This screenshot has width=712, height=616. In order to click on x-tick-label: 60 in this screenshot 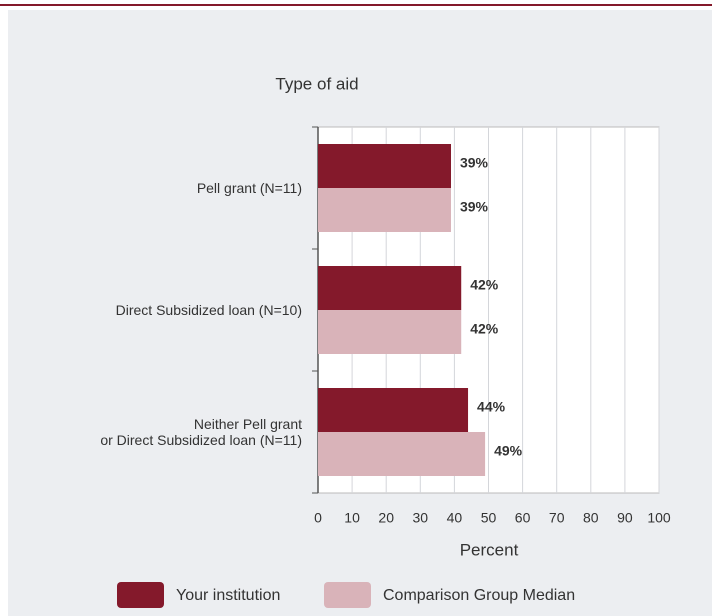, I will do `click(523, 518)`.